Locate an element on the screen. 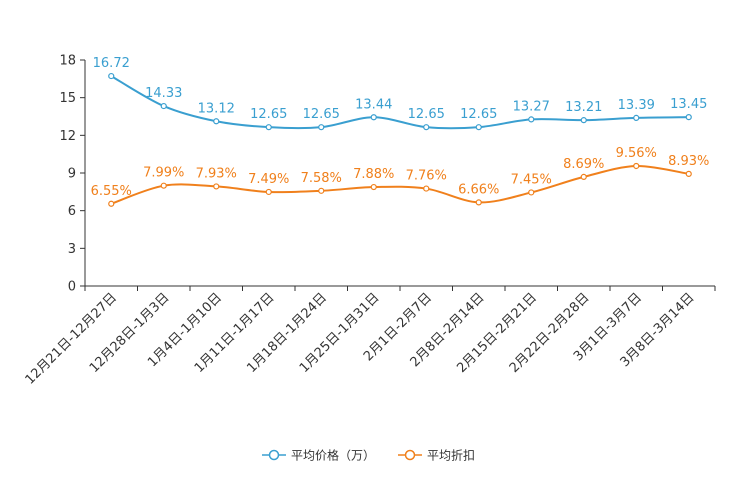 Image resolution: width=744 pixels, height=496 pixels. data-label: 14.33 is located at coordinates (163, 93).